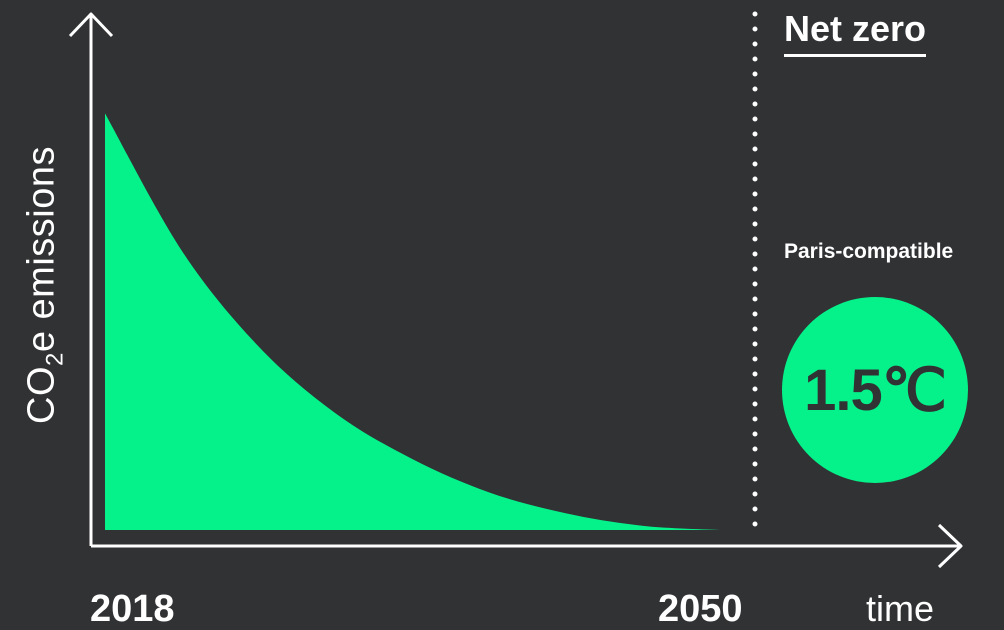  Describe the element at coordinates (44, 285) in the screenshot. I see `y-axis-label: CO2e emissions` at that location.